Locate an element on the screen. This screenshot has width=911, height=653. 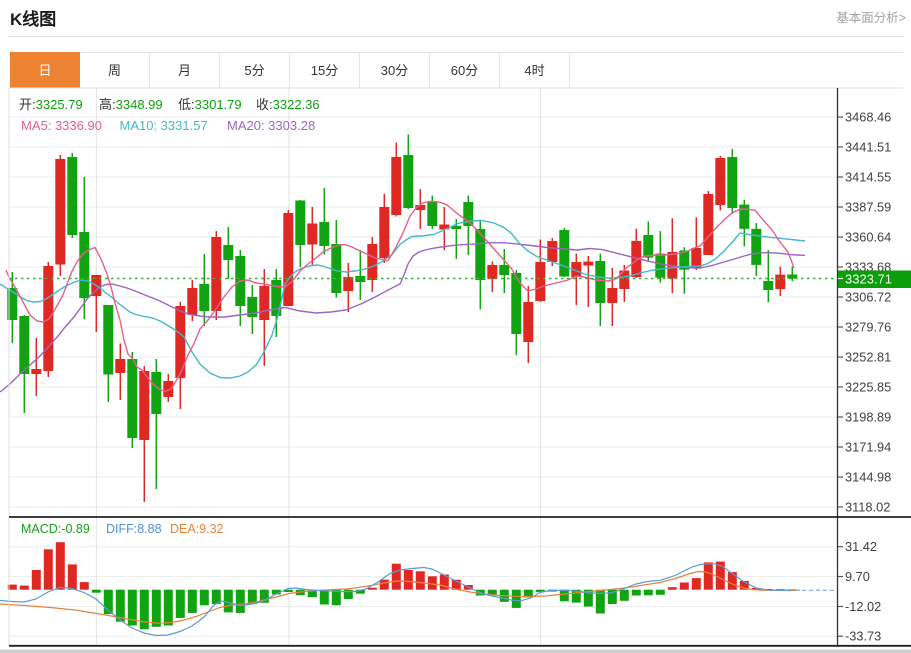
svg-text:开:3325.79高:3348.99低:3301.79收:3: 开:3325.79 高:3348.99 低:3301.79 收:3322.36 is located at coordinates (169, 104).